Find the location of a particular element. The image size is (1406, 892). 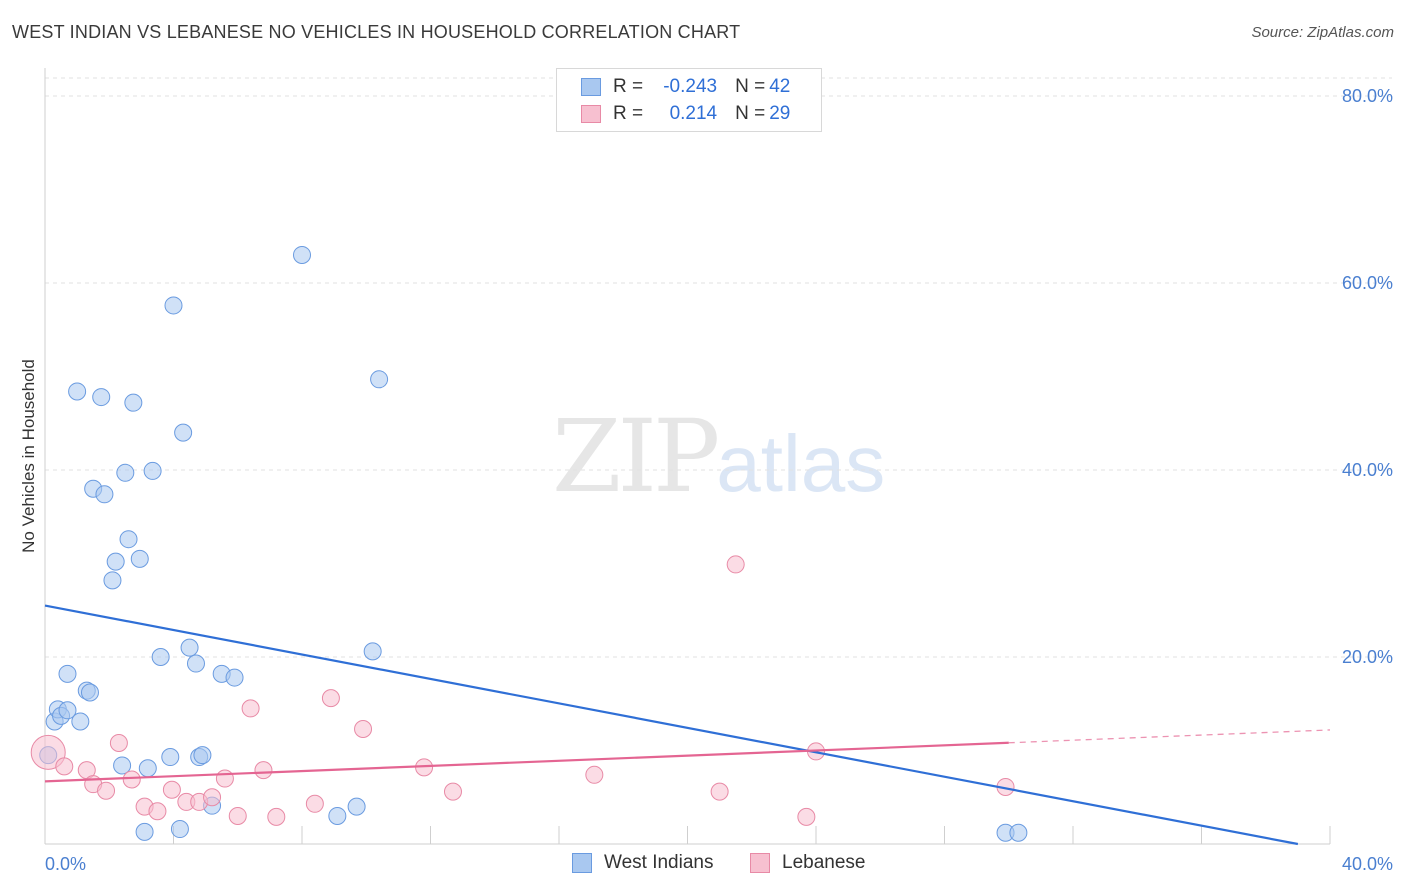

watermark-zip: ZIP is located at coordinates (636, 456).